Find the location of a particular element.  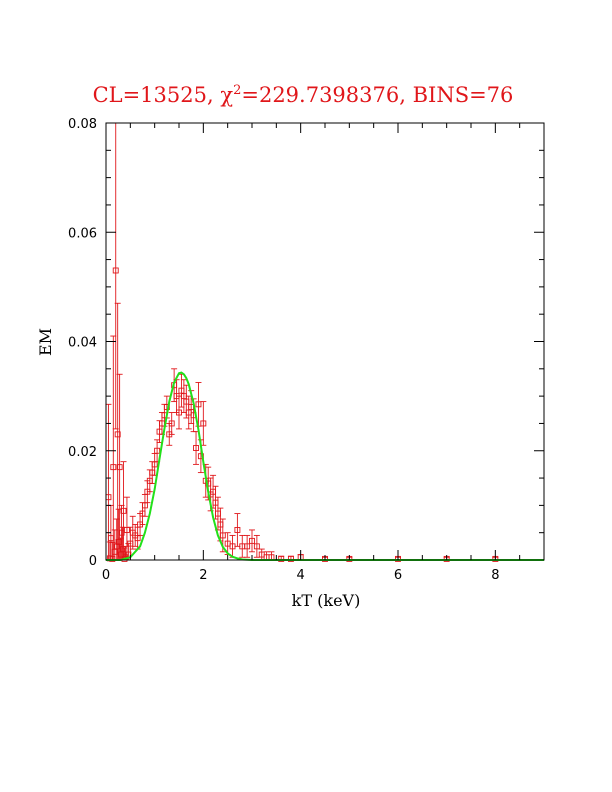

y-tick-label: 0 is located at coordinates (93, 561).